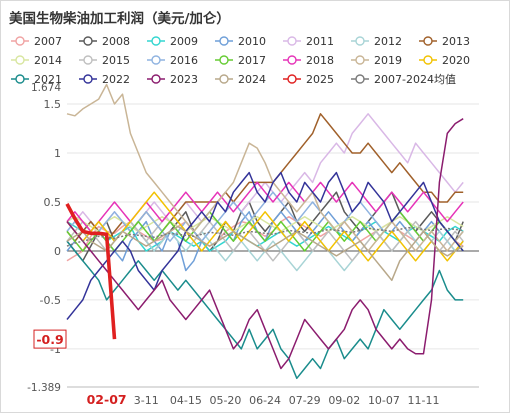 The image size is (510, 413). I want to click on x-tick-label: 3-11, so click(146, 400).